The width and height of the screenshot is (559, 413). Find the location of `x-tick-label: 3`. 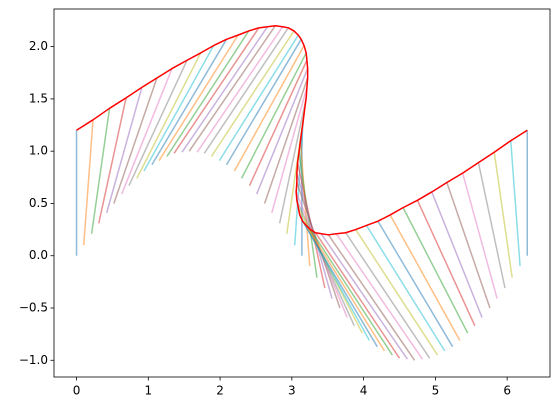

x-tick-label: 3 is located at coordinates (292, 391).